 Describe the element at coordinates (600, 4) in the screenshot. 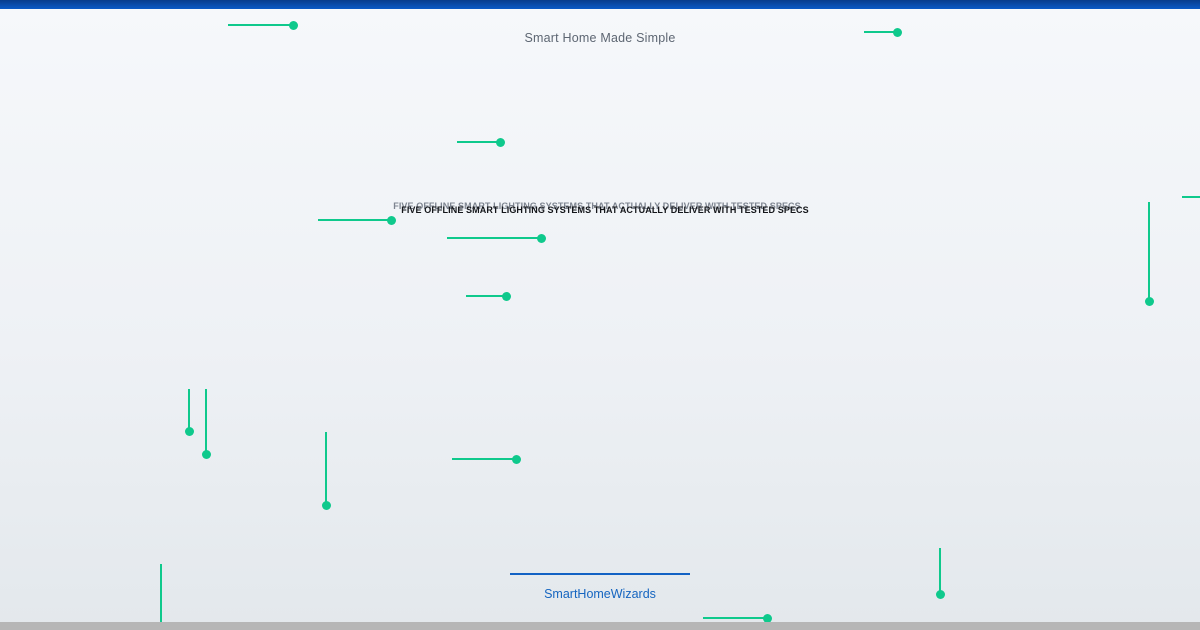

I see `top-accent-bar` at that location.